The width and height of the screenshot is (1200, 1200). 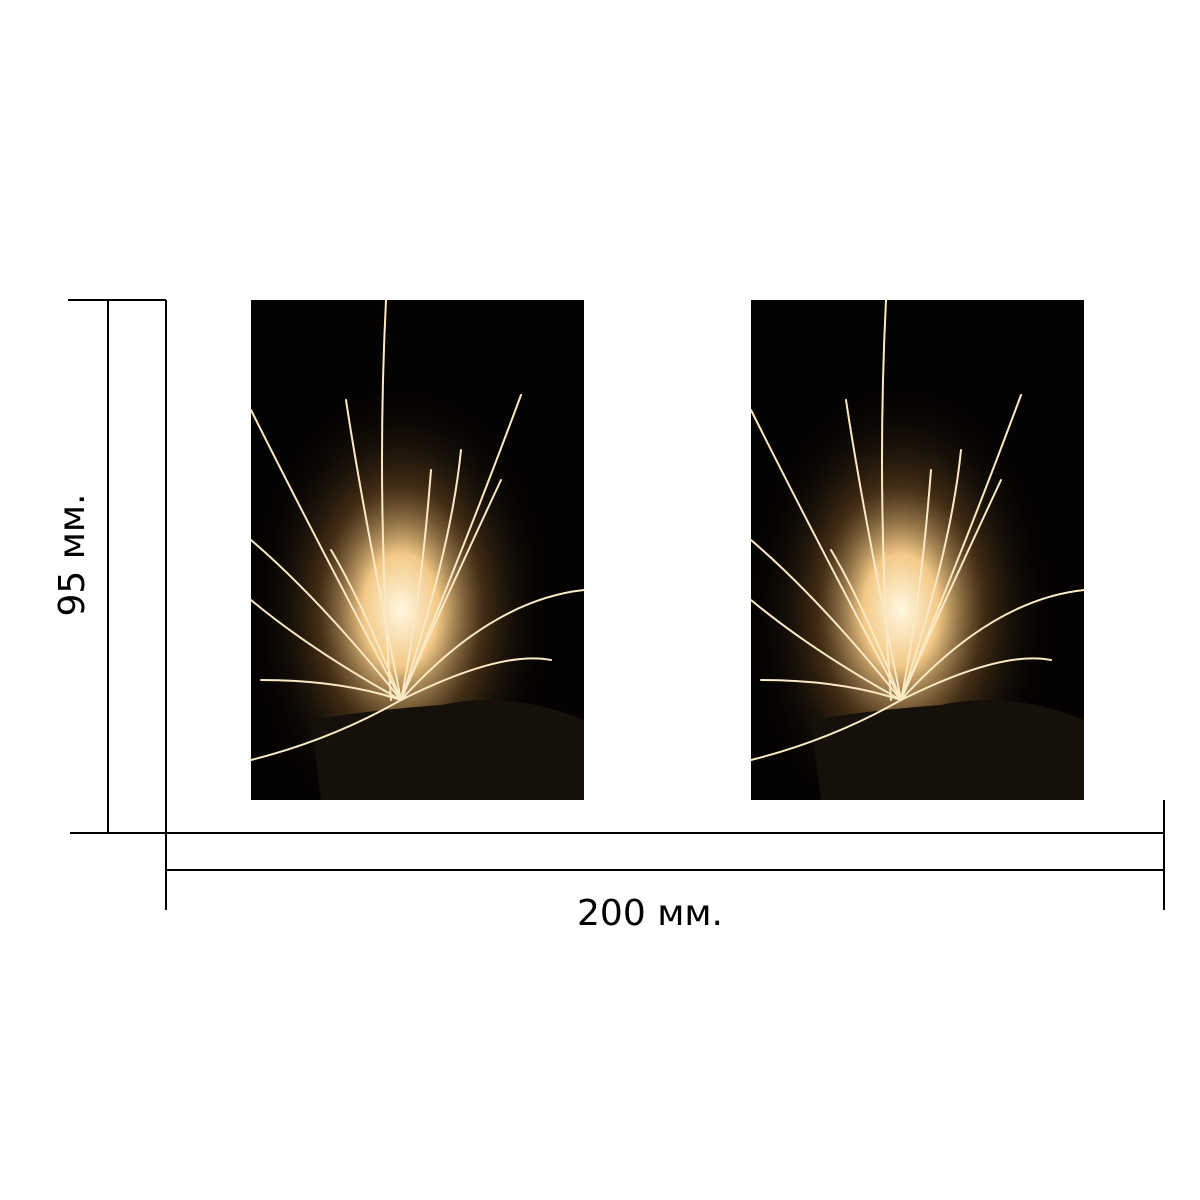 What do you see at coordinates (72, 554) in the screenshot?
I see `height-label: 95 мм.` at bounding box center [72, 554].